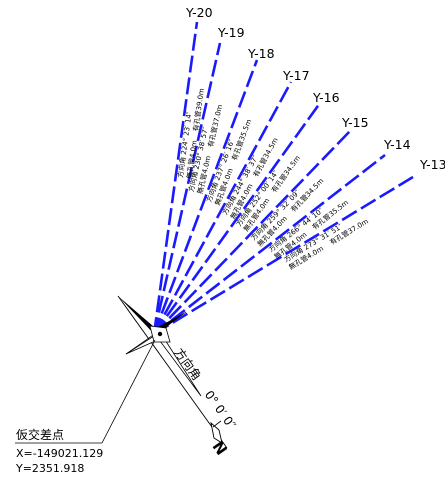 This screenshot has height=478, width=445. I want to click on borehole-label: Y-13, so click(432, 164).